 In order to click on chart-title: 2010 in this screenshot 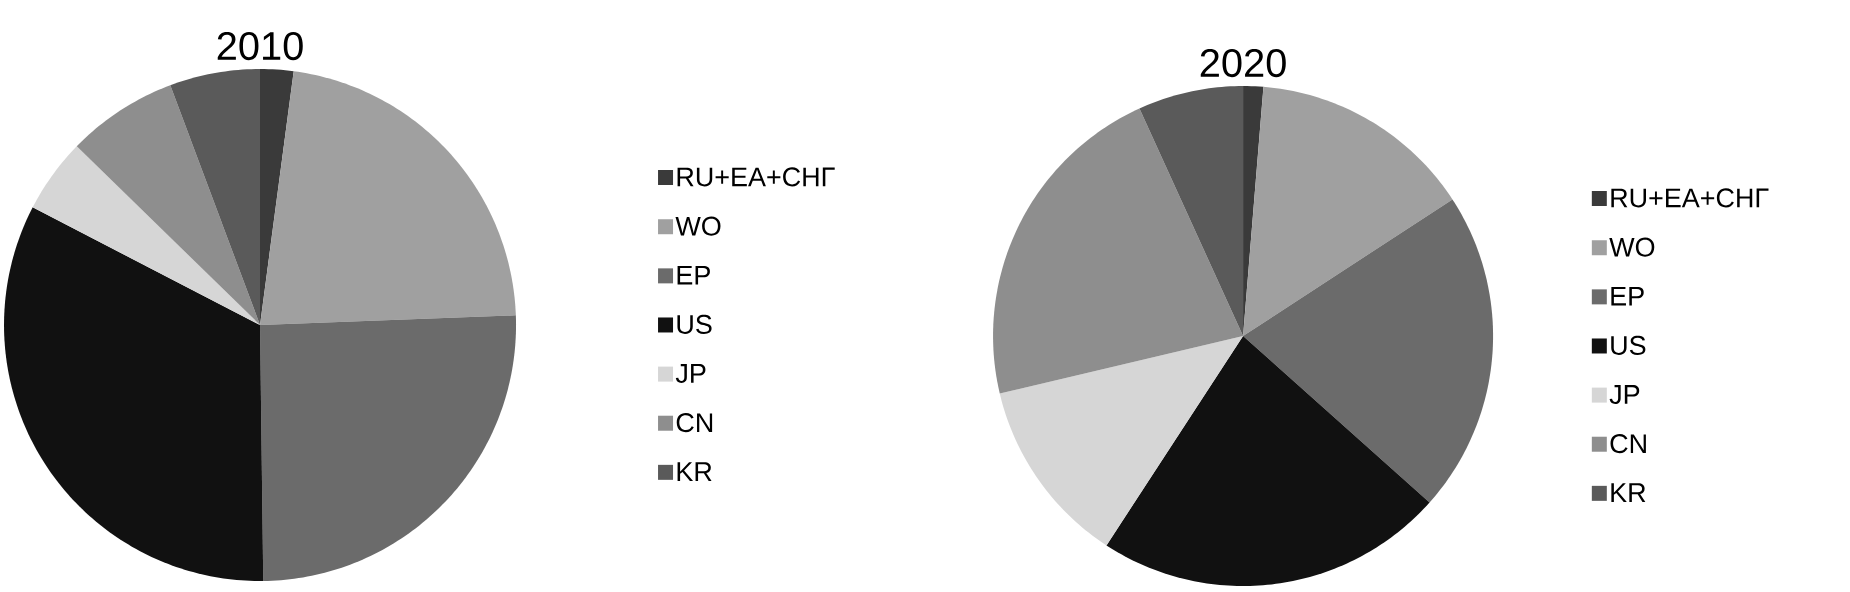, I will do `click(260, 46)`.